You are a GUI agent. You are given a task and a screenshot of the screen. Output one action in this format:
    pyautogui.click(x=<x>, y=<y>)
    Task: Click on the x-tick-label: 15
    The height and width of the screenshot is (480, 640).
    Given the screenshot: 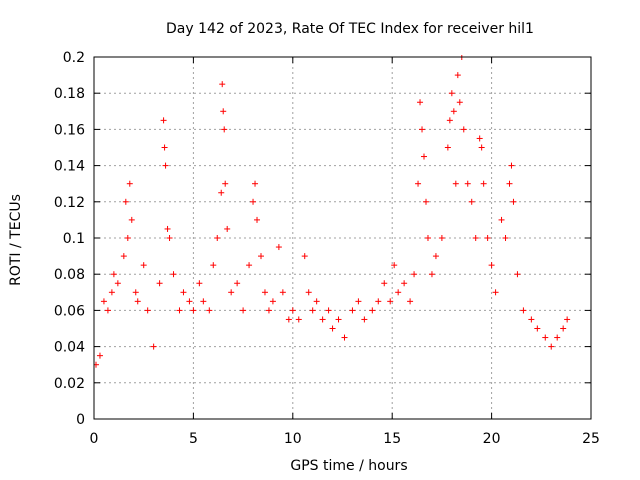 What is the action you would take?
    pyautogui.click(x=392, y=439)
    